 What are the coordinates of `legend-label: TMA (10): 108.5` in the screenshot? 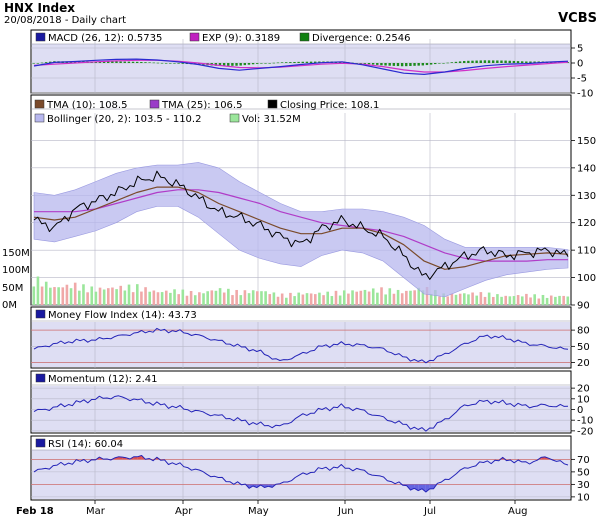 It's located at (86, 105).